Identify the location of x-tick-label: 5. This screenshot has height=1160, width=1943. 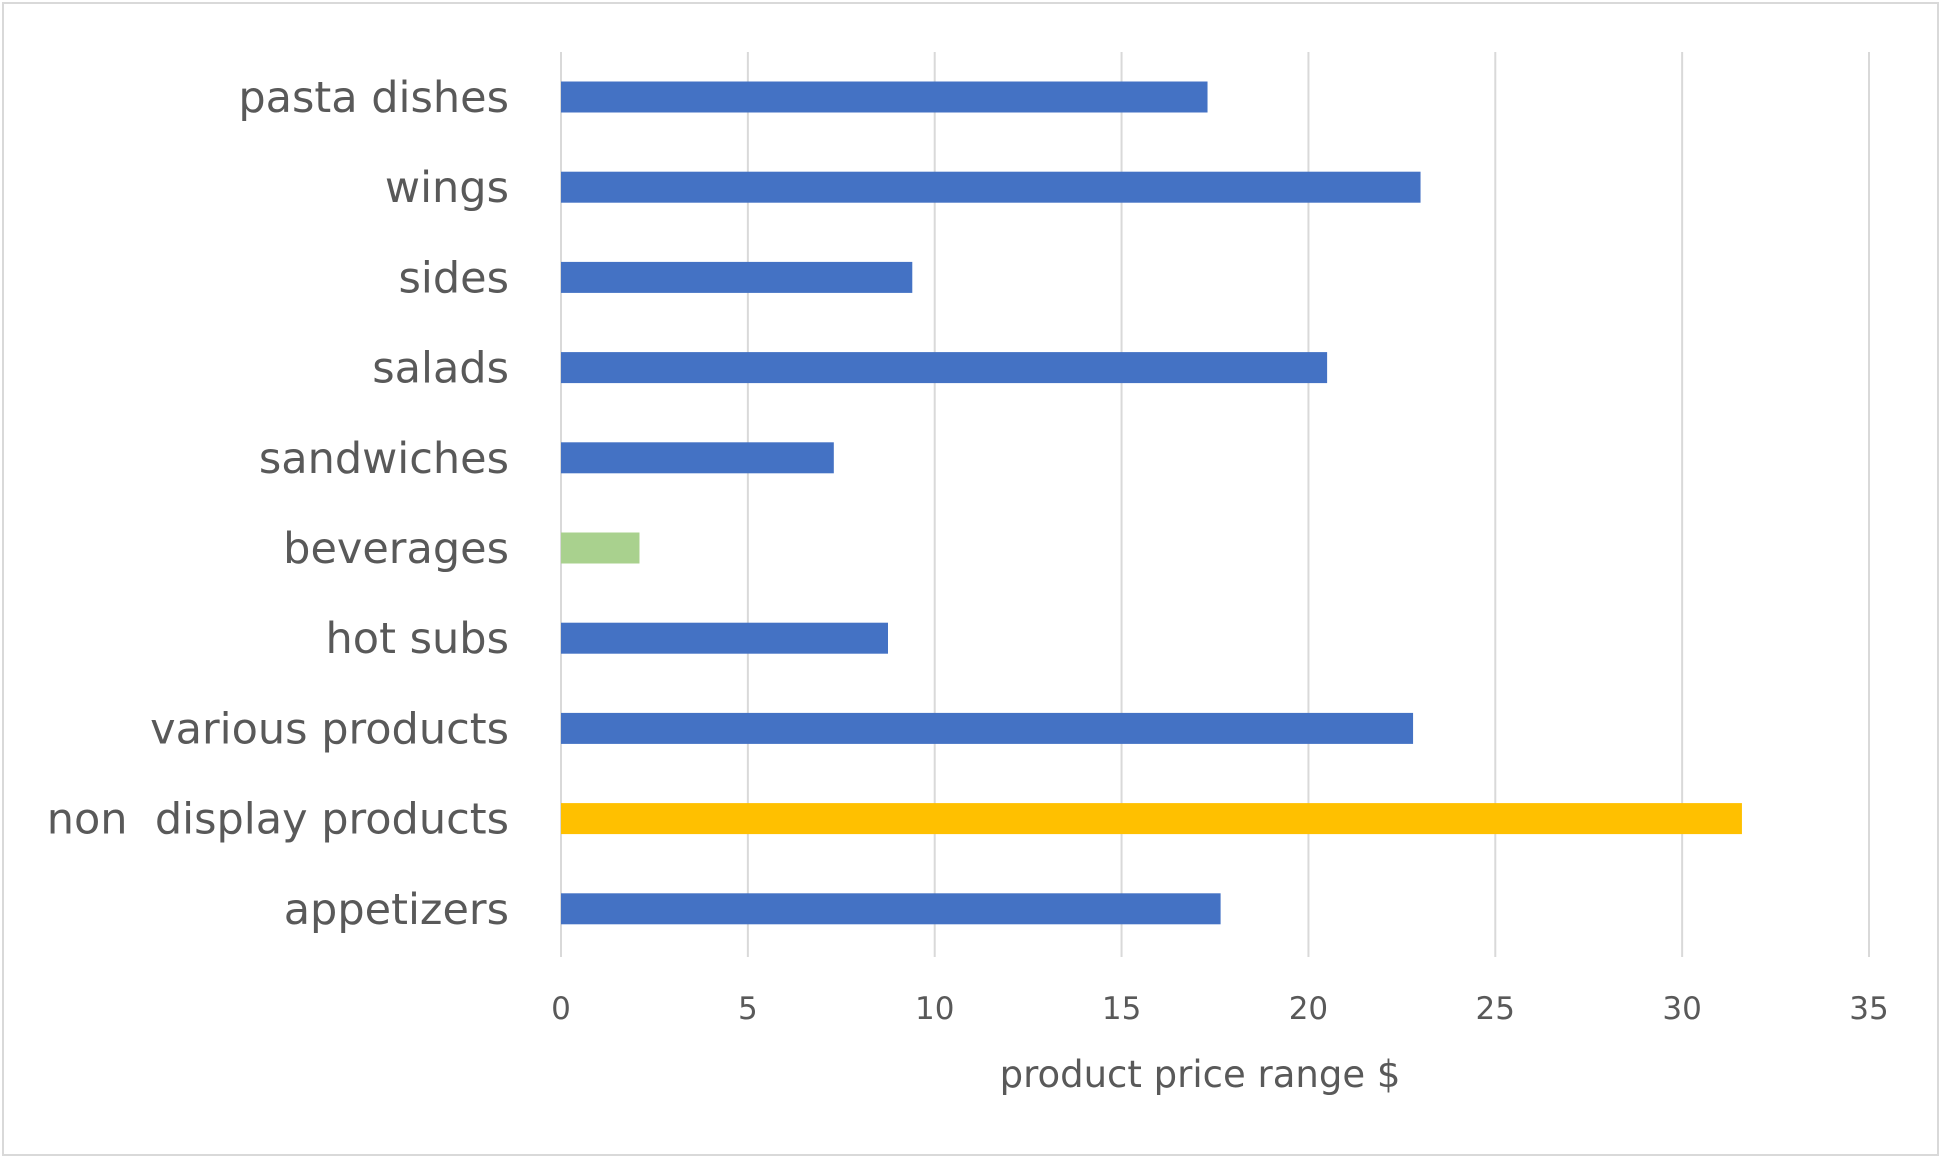
(748, 1009).